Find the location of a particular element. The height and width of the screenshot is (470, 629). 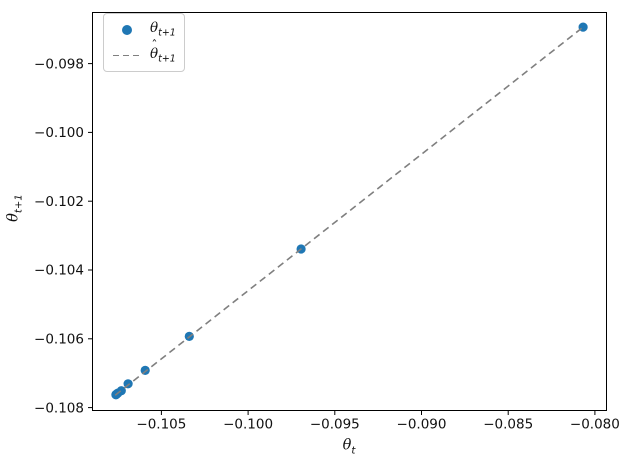

scatter-point is located at coordinates (145, 370).